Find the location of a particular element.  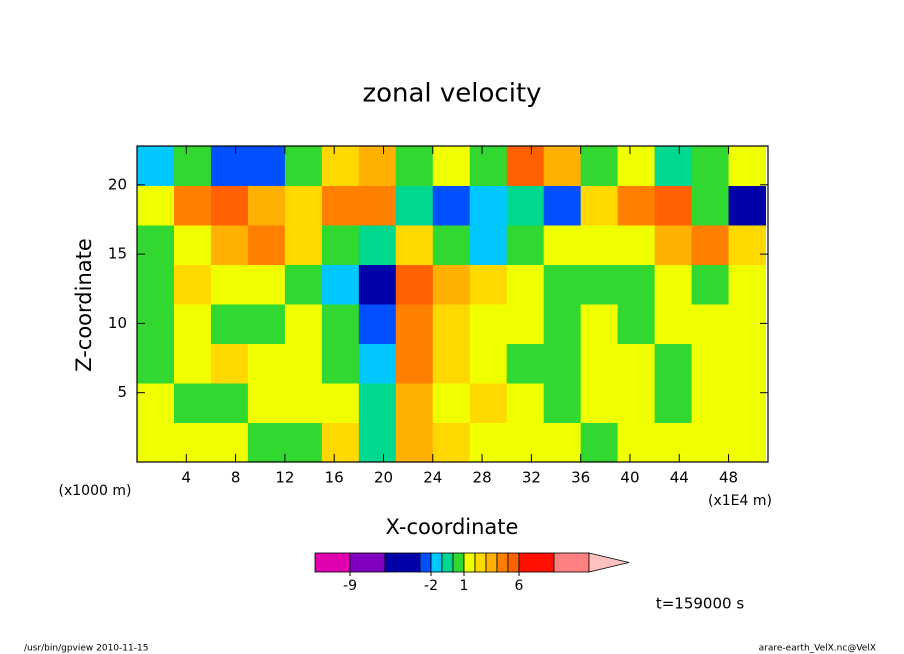

footer-left: /usr/bin/gpview 2010-11-15 is located at coordinates (86, 649).